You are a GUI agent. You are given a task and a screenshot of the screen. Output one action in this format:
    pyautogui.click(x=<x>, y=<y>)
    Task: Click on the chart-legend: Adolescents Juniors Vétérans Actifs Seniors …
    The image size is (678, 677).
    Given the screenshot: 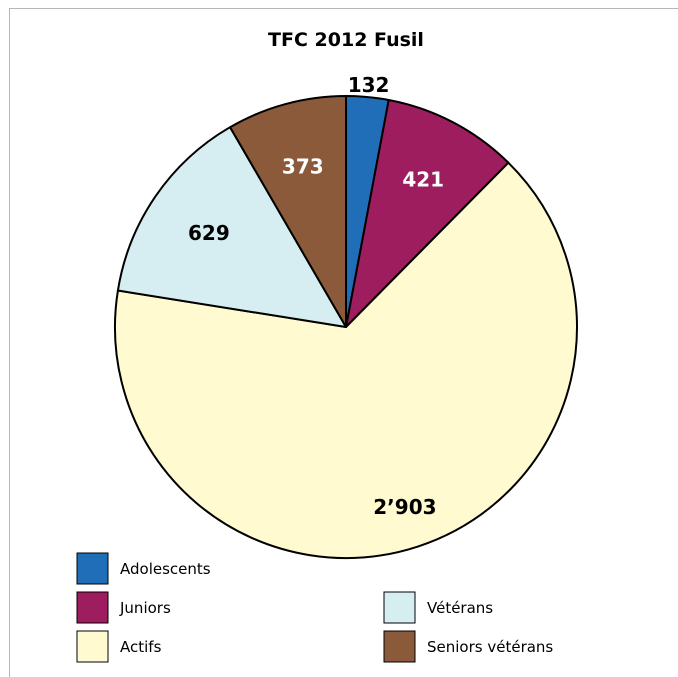 What is the action you would take?
    pyautogui.click(x=314, y=607)
    